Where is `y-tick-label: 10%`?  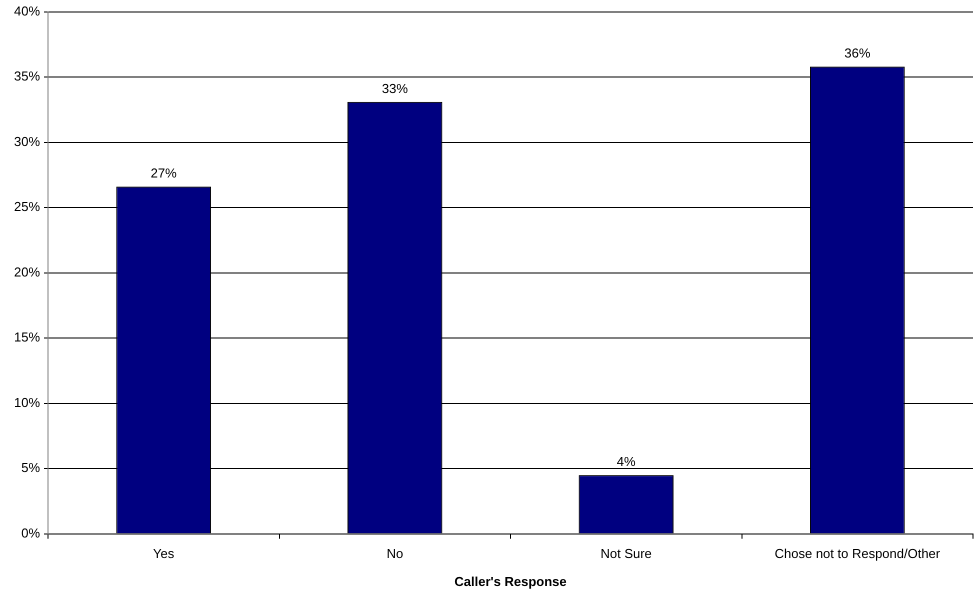
y-tick-label: 10% is located at coordinates (27, 402).